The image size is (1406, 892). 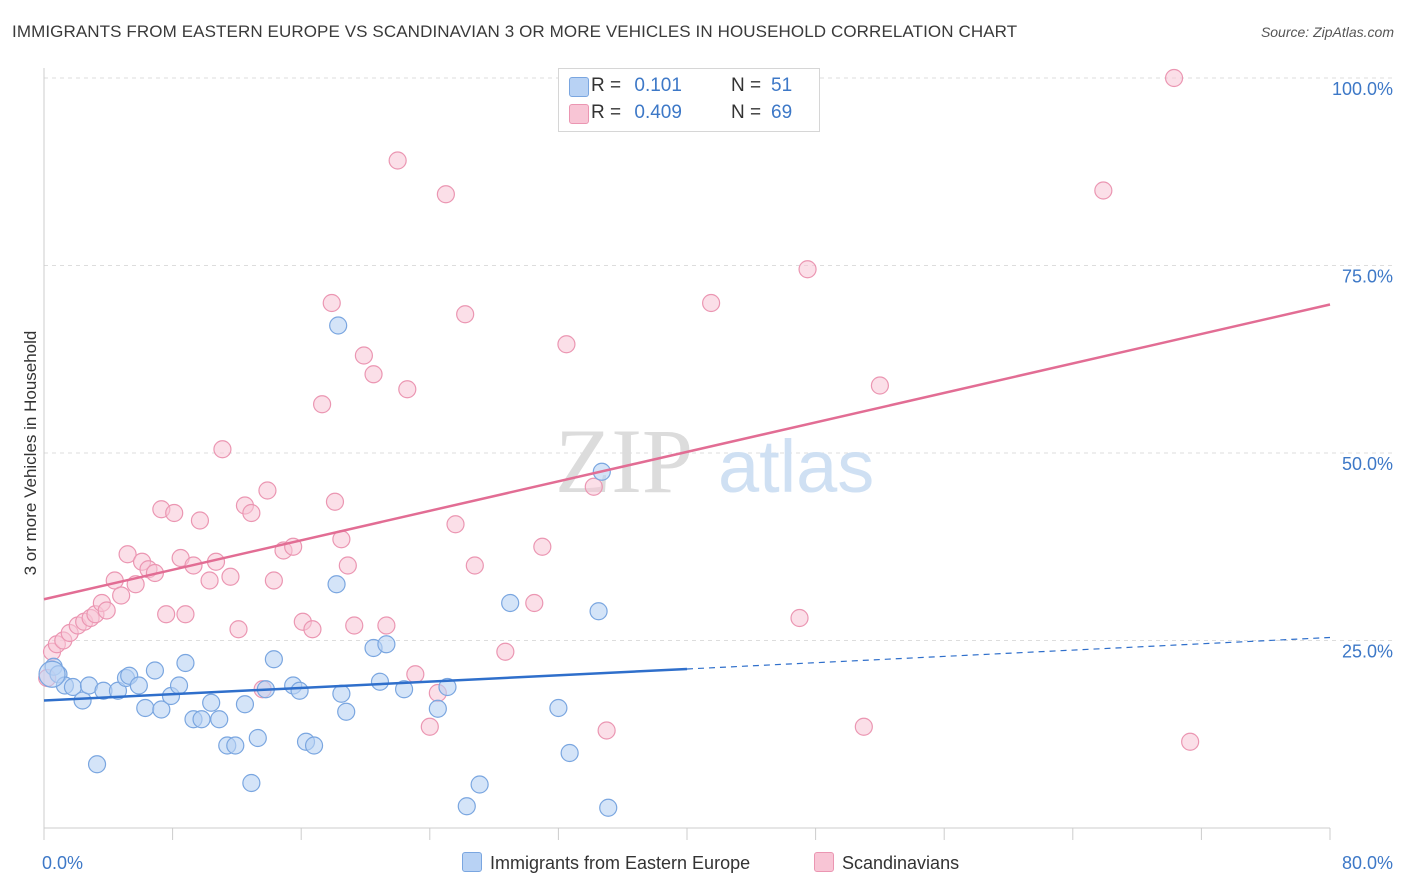 What do you see at coordinates (1367, 652) in the screenshot?
I see `y-tick-label: 25.0%` at bounding box center [1367, 652].